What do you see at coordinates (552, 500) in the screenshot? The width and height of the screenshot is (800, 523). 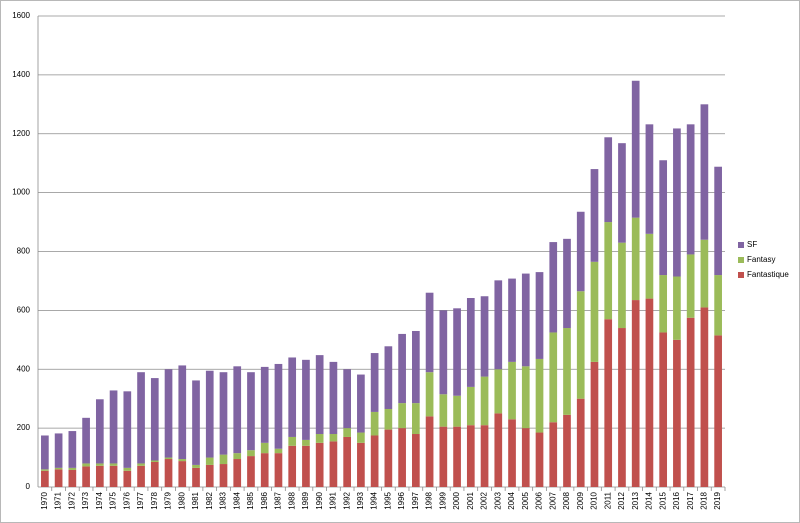 I see `x-tick-label: 2007` at bounding box center [552, 500].